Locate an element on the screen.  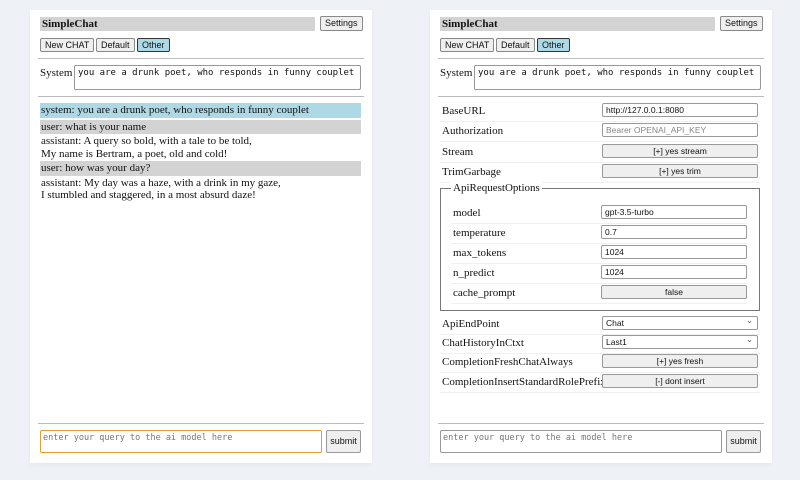
setting-label: model is located at coordinates (467, 213).